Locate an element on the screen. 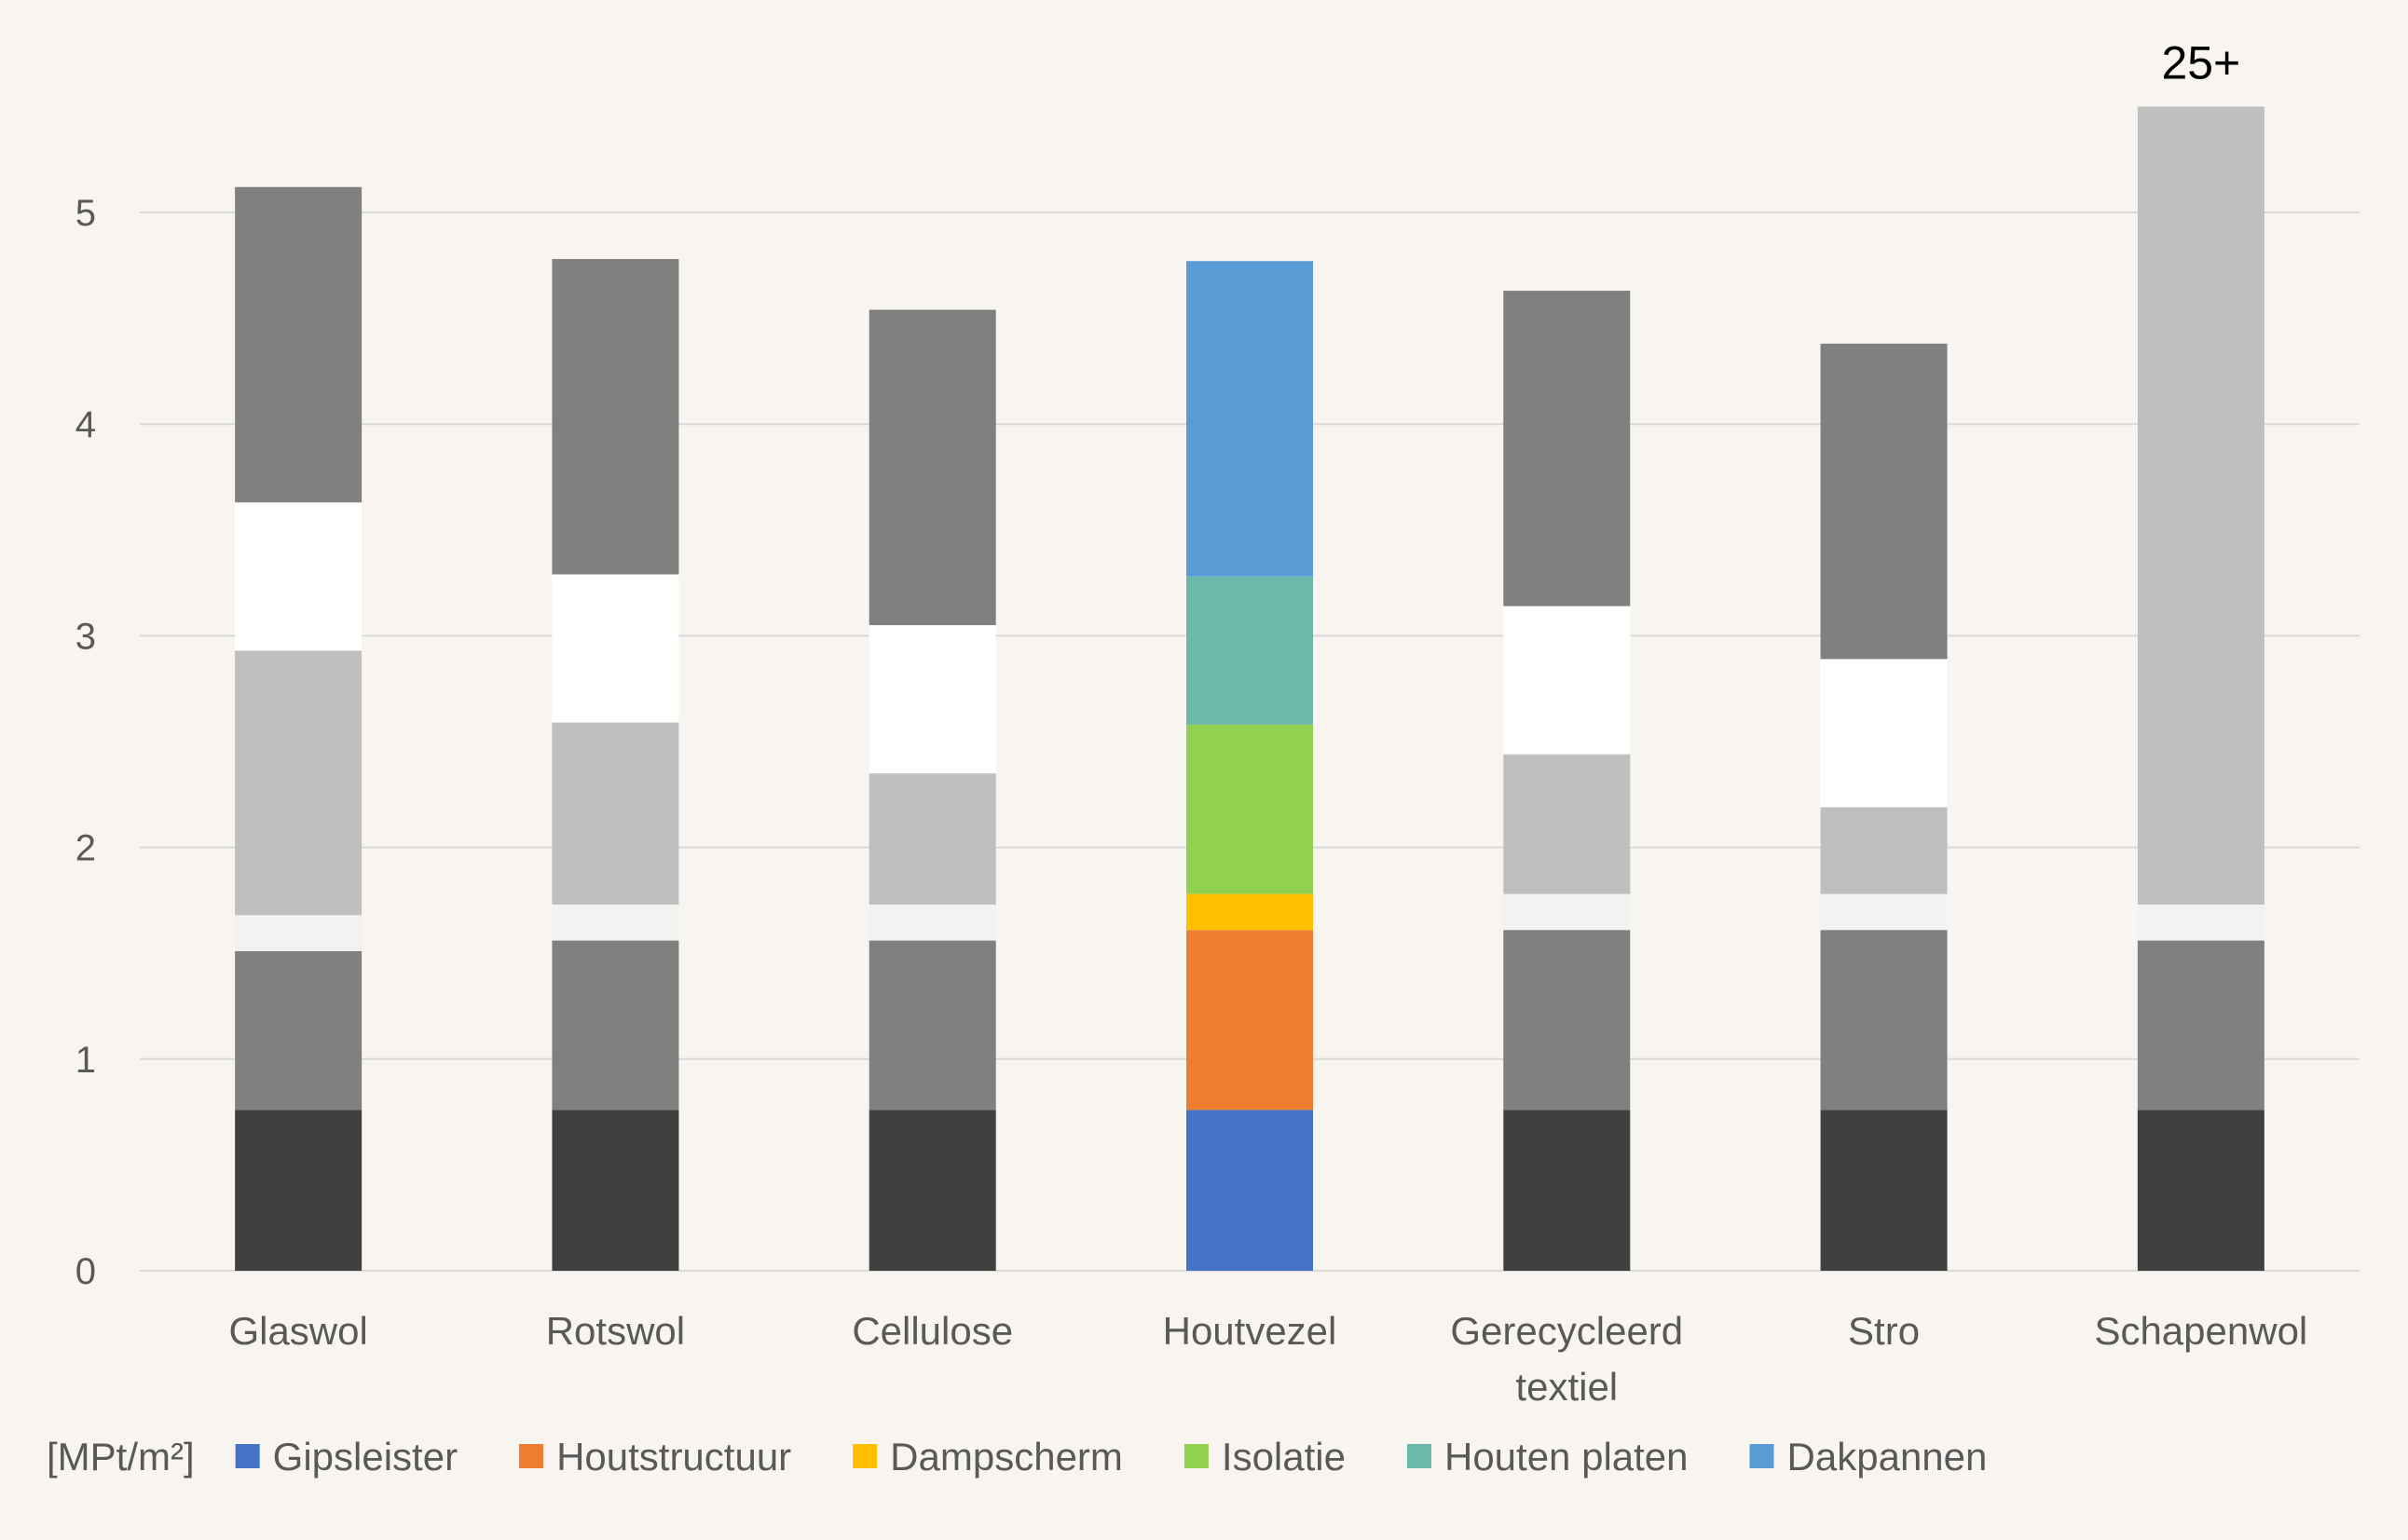  legend-label: Isolatie is located at coordinates (1284, 1457).